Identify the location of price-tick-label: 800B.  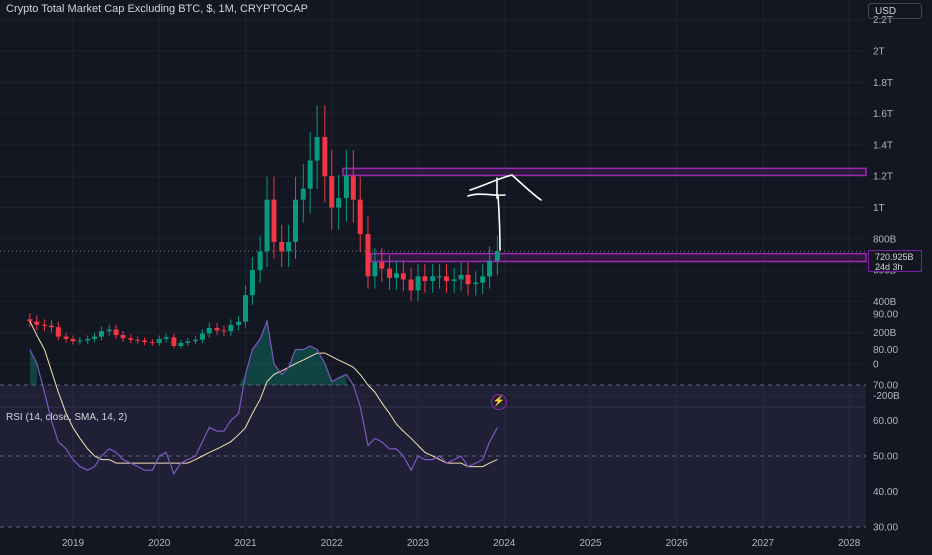
(885, 239).